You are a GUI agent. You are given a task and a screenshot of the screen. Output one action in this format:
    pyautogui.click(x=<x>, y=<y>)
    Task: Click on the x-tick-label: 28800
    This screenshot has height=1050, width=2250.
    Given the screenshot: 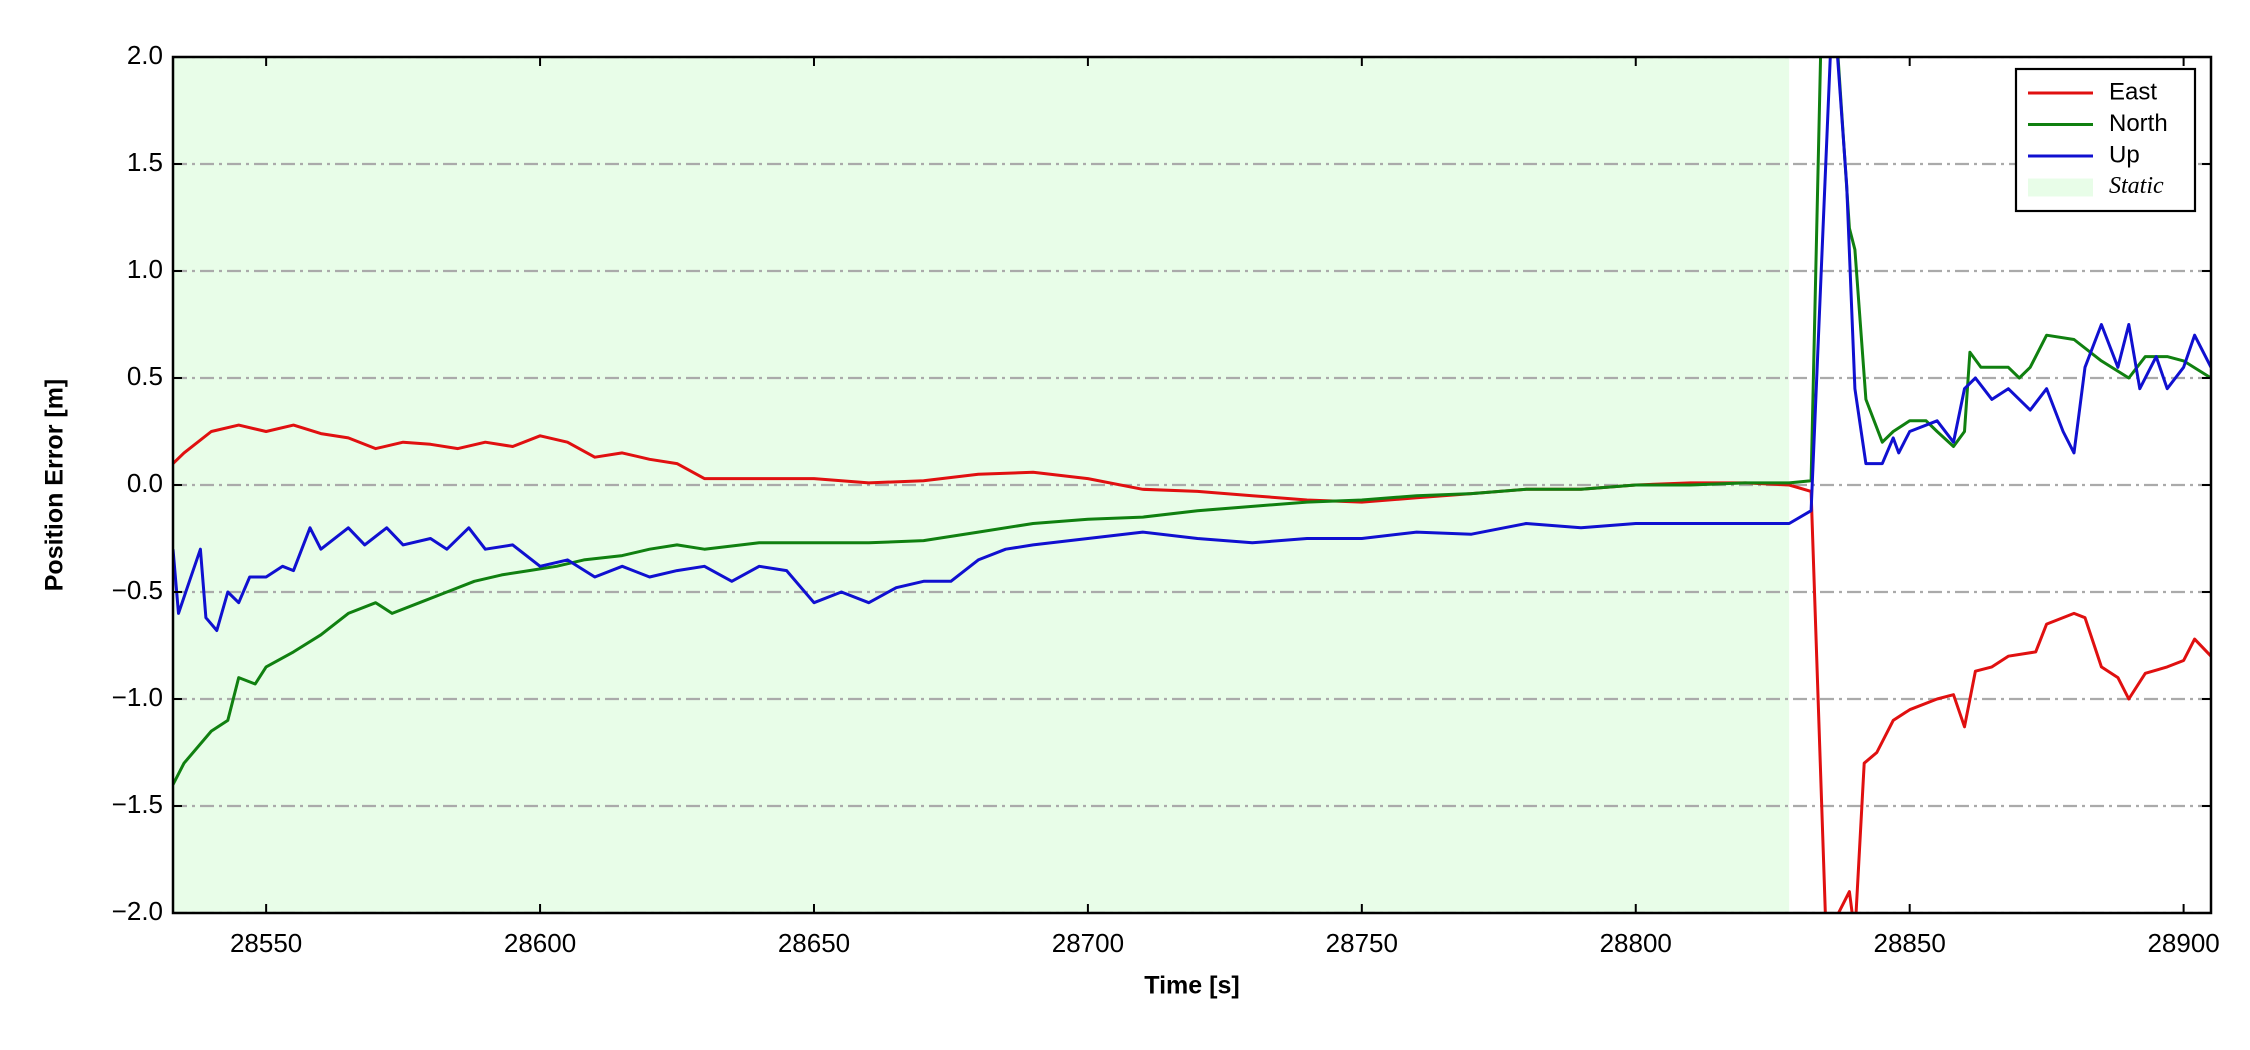 What is the action you would take?
    pyautogui.click(x=1636, y=943)
    